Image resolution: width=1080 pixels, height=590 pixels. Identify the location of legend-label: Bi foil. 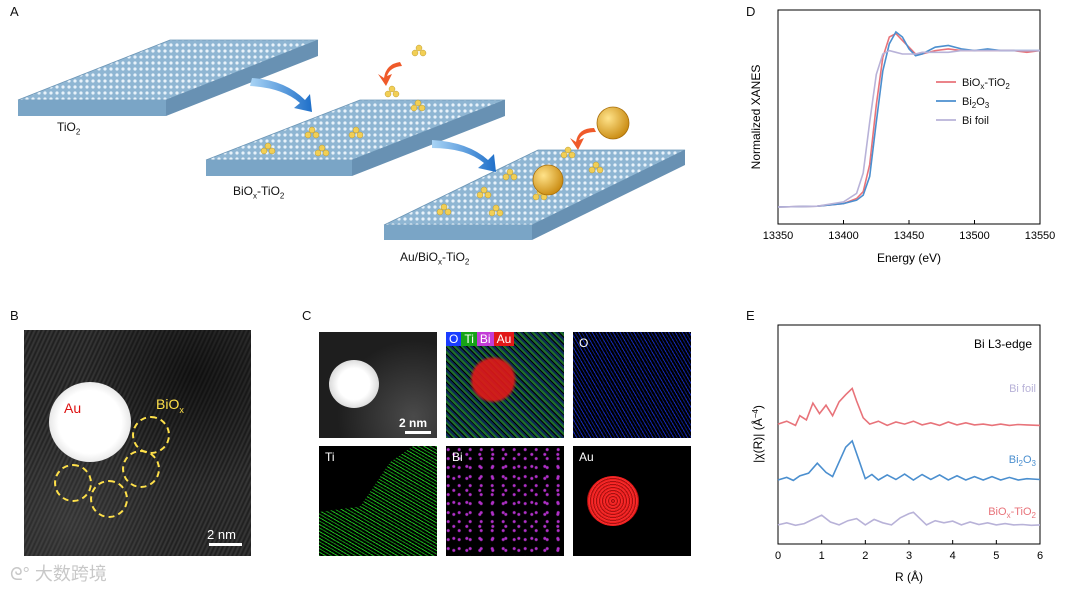
(975, 121).